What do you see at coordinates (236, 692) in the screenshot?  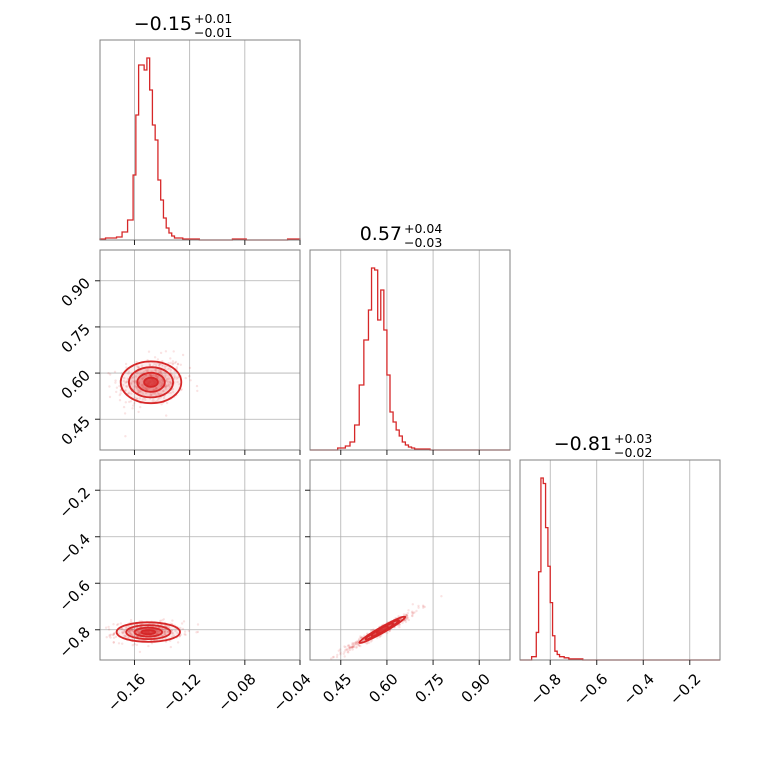 I see `x-tick-label-0-2: −0.08` at bounding box center [236, 692].